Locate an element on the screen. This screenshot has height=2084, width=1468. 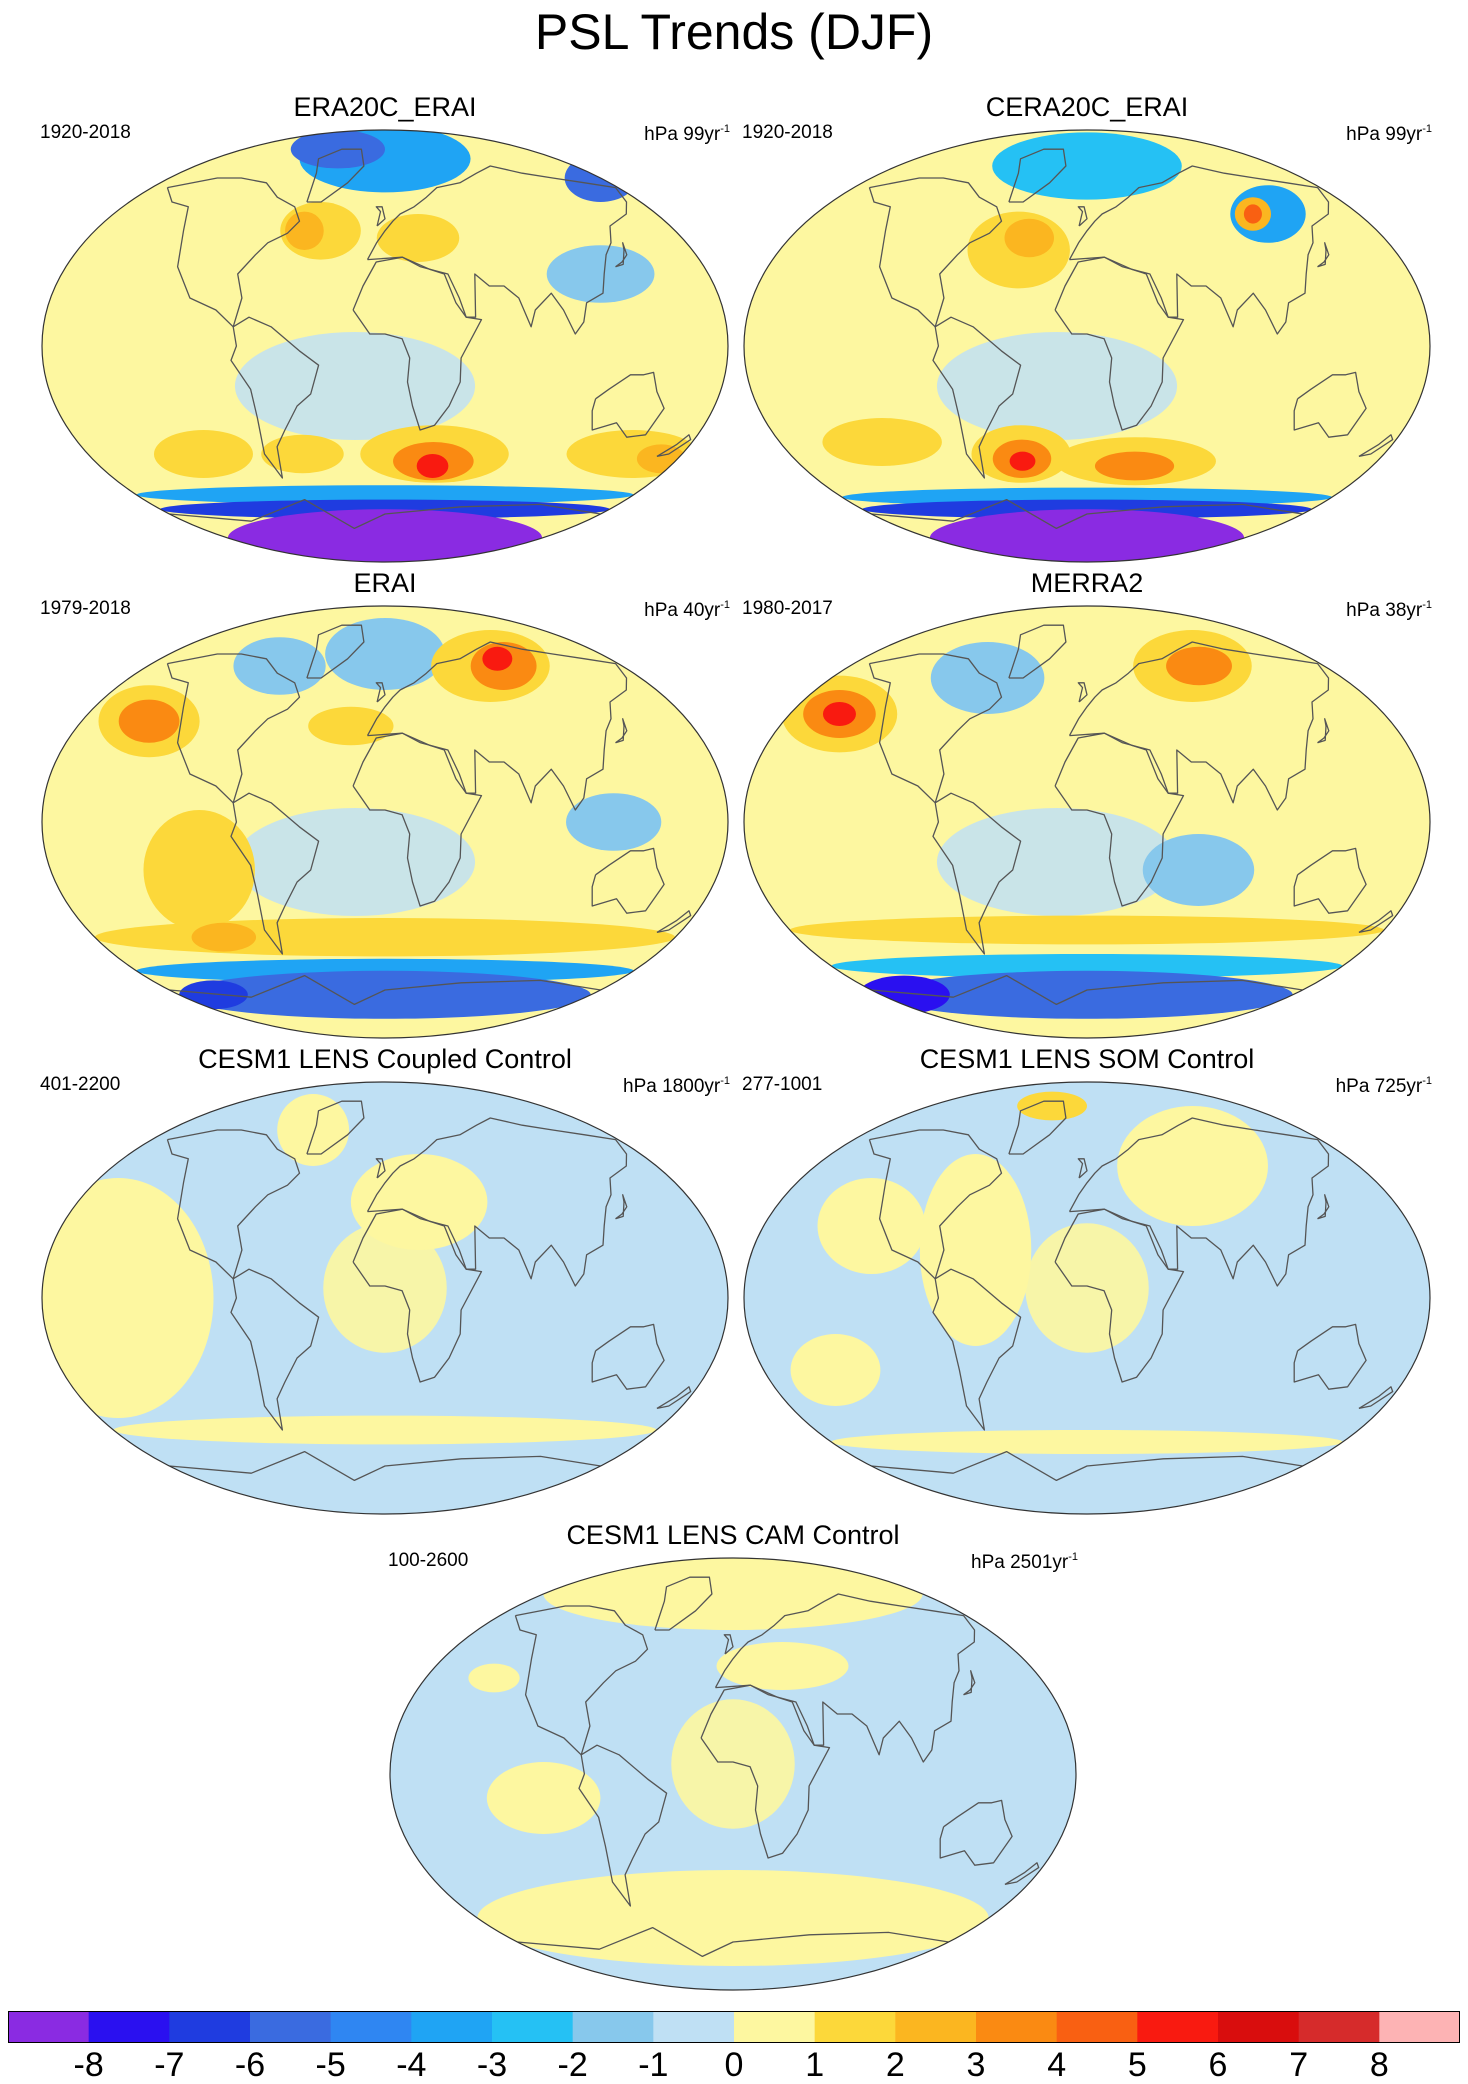
panel-title: ERA20C_ERAI is located at coordinates (385, 107).